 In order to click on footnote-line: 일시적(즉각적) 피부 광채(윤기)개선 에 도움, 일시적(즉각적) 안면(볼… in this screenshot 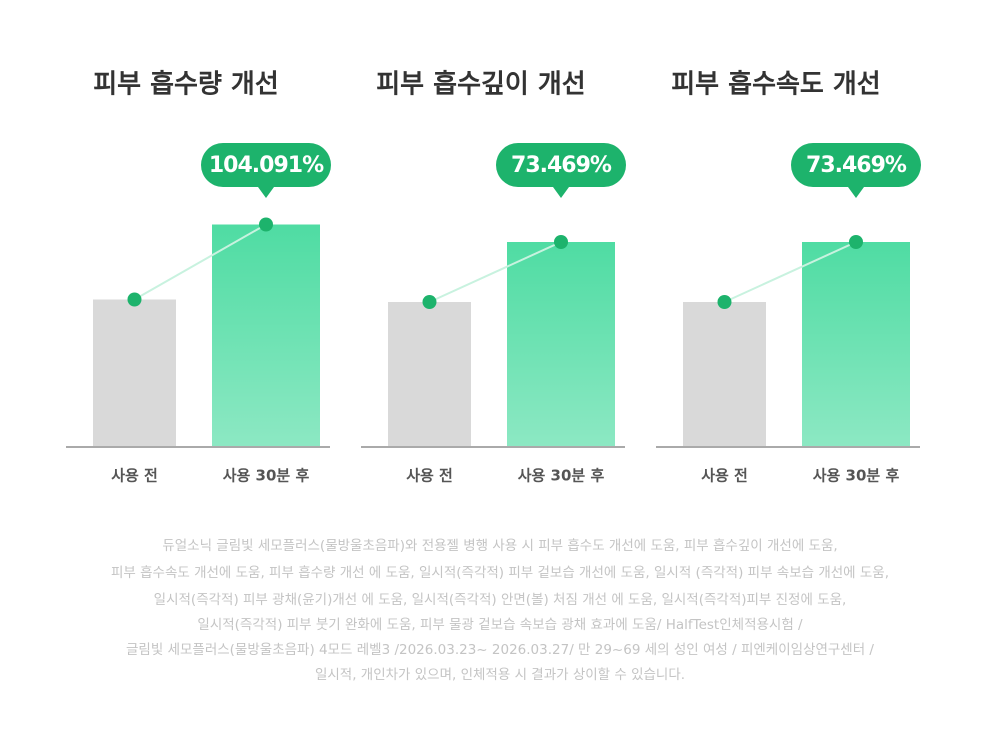, I will do `click(500, 600)`.